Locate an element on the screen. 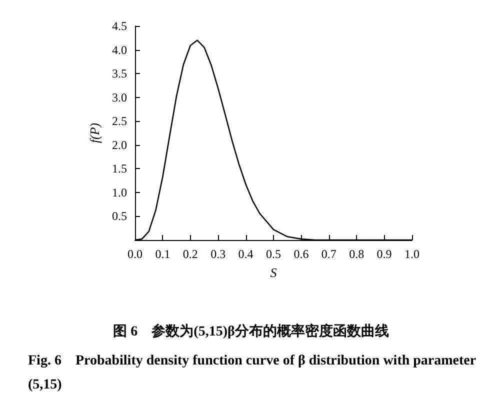  x-tick-label: 0.4 is located at coordinates (246, 254).